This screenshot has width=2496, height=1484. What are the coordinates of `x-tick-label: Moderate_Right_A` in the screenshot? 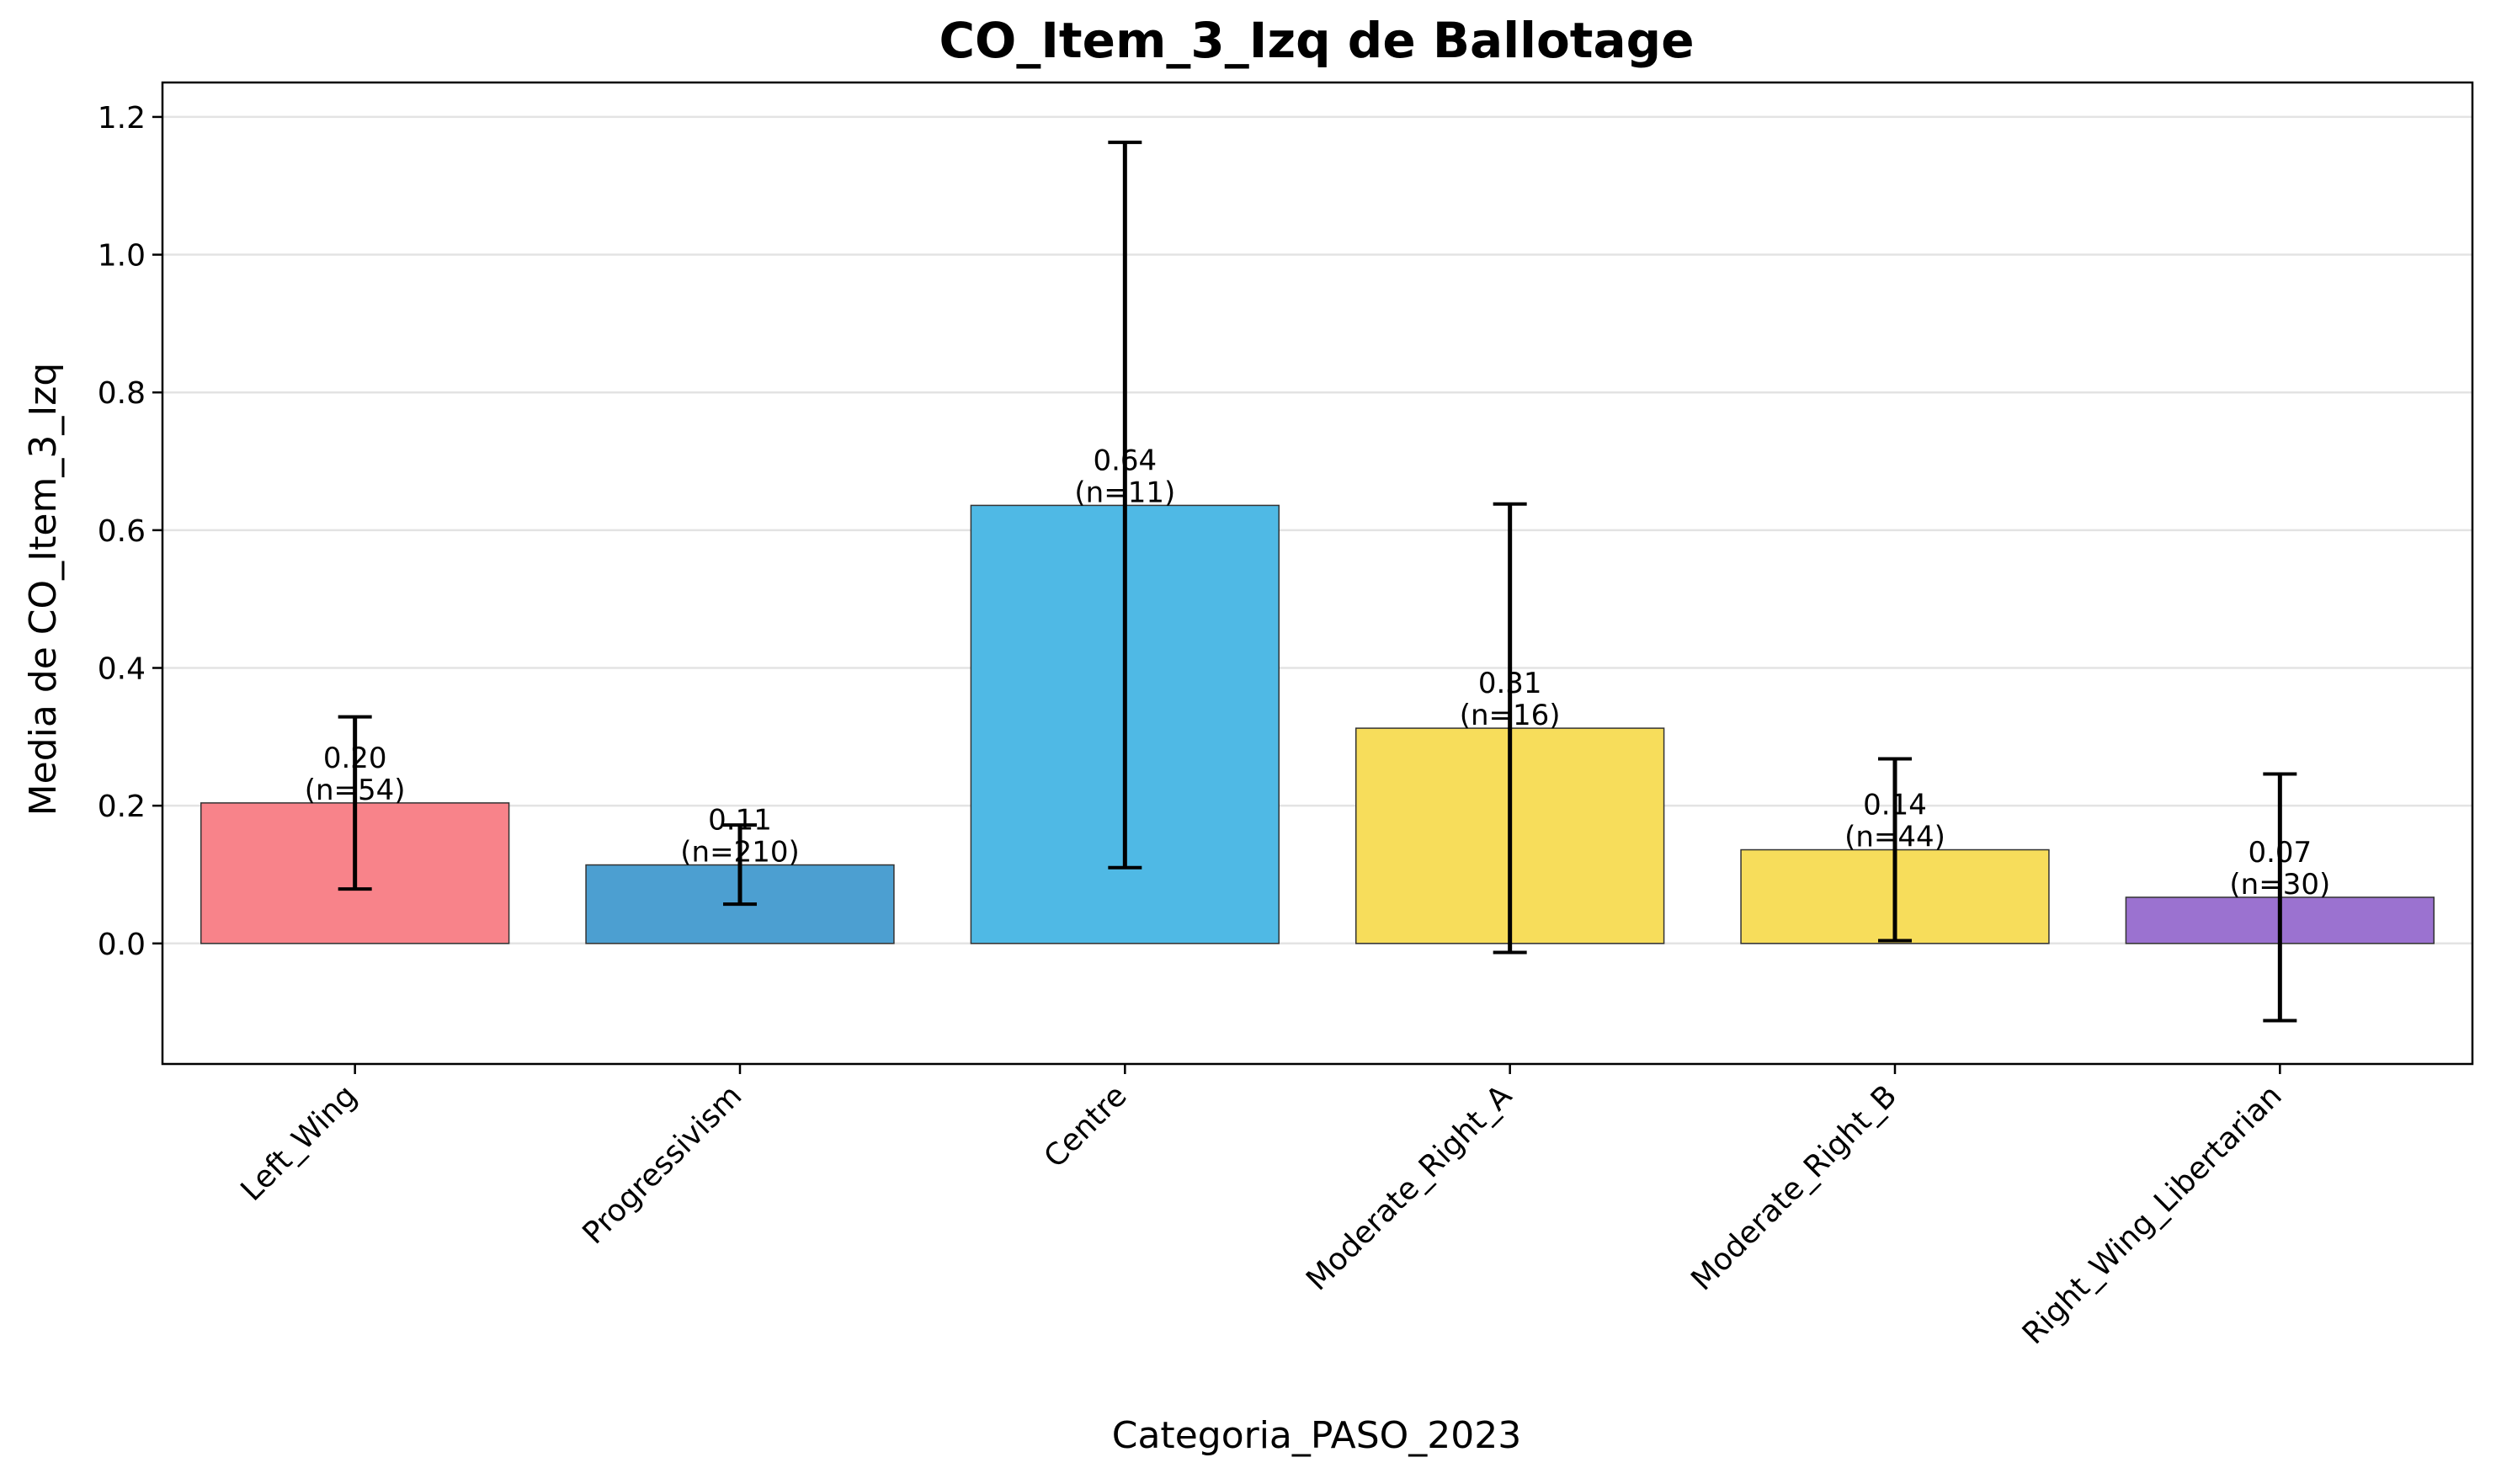 It's located at (1409, 1187).